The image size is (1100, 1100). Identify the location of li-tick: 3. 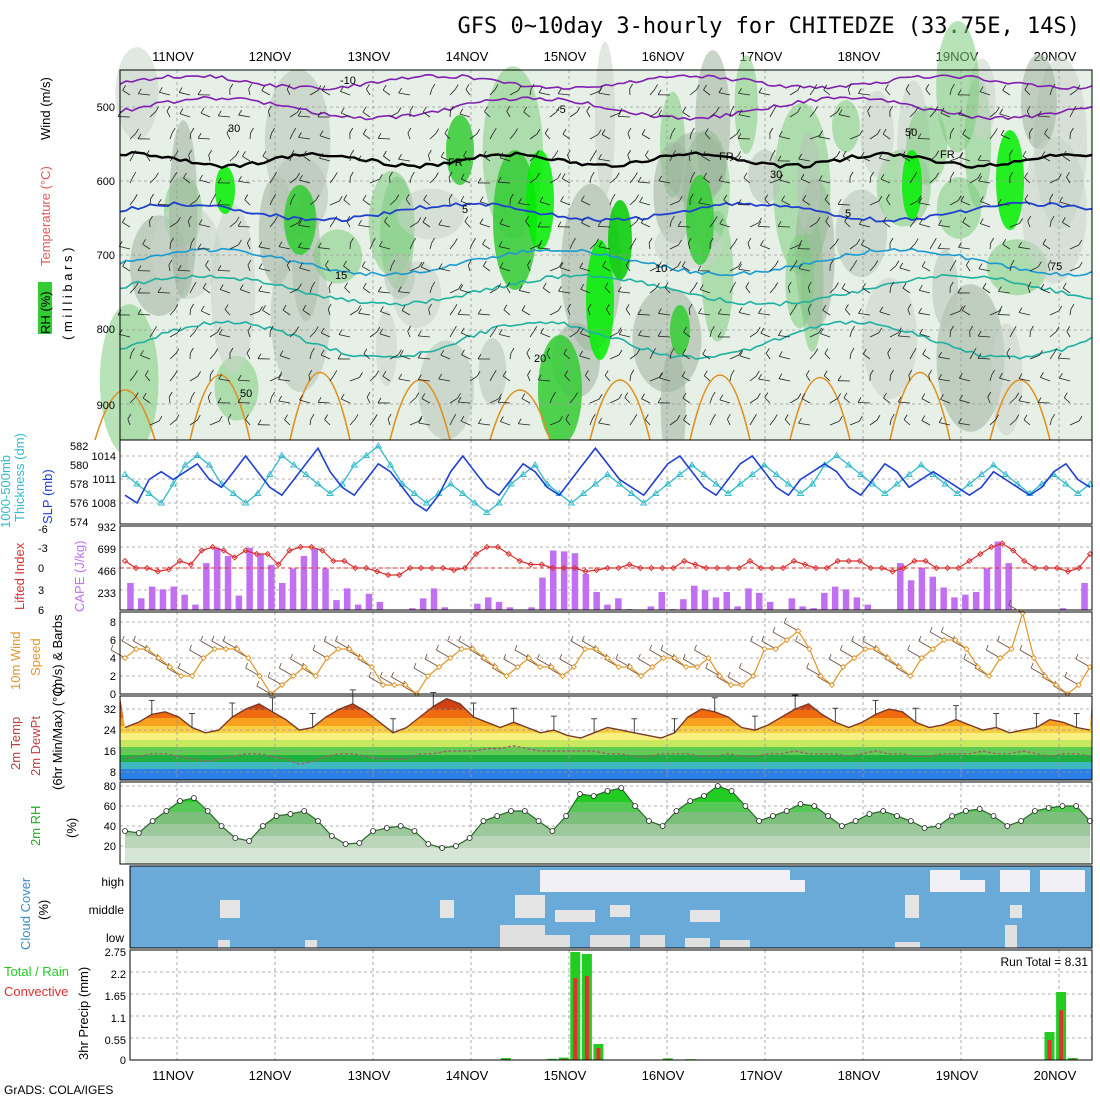
(41, 591).